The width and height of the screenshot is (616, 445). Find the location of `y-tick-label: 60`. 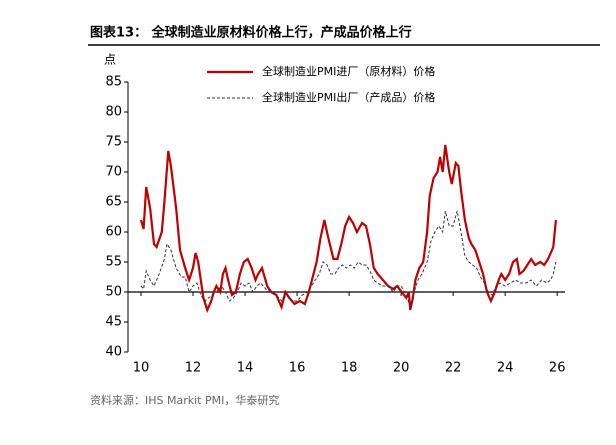

y-tick-label: 60 is located at coordinates (113, 232).